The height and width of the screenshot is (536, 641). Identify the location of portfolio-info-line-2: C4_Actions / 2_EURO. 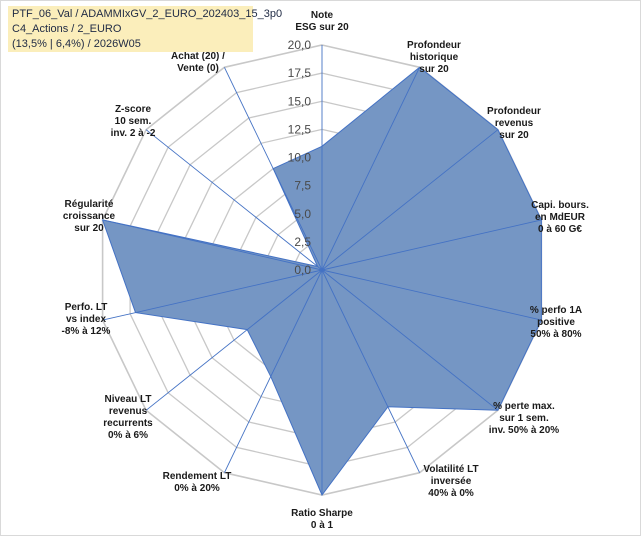
(67, 29).